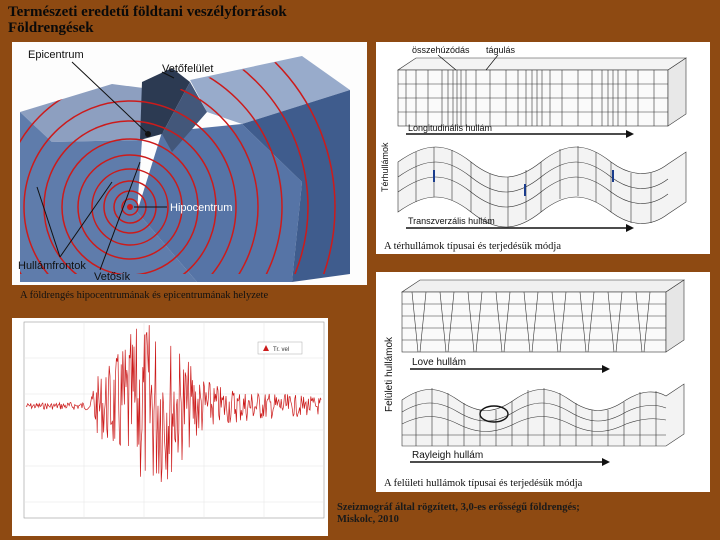 The image size is (720, 540). I want to click on label-hypocenter: Hipocentrum, so click(201, 208).